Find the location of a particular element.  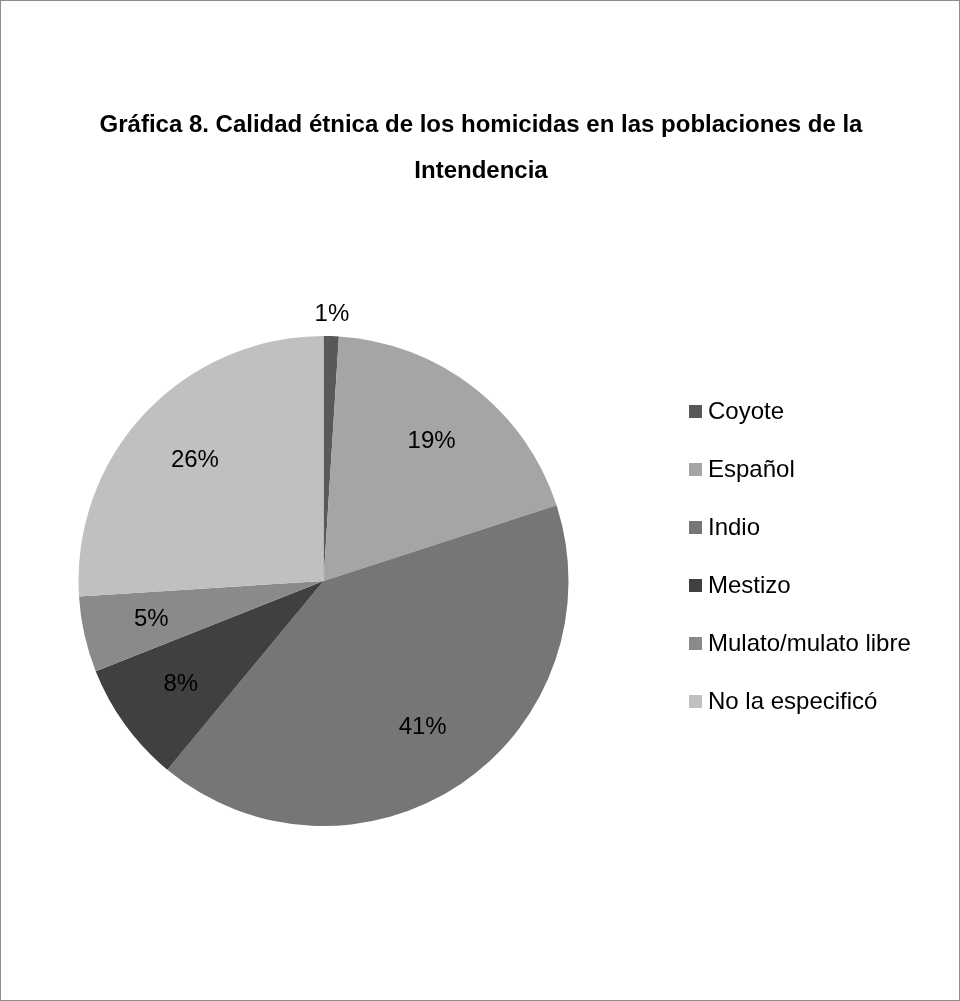

data-label: 41% is located at coordinates (422, 725).